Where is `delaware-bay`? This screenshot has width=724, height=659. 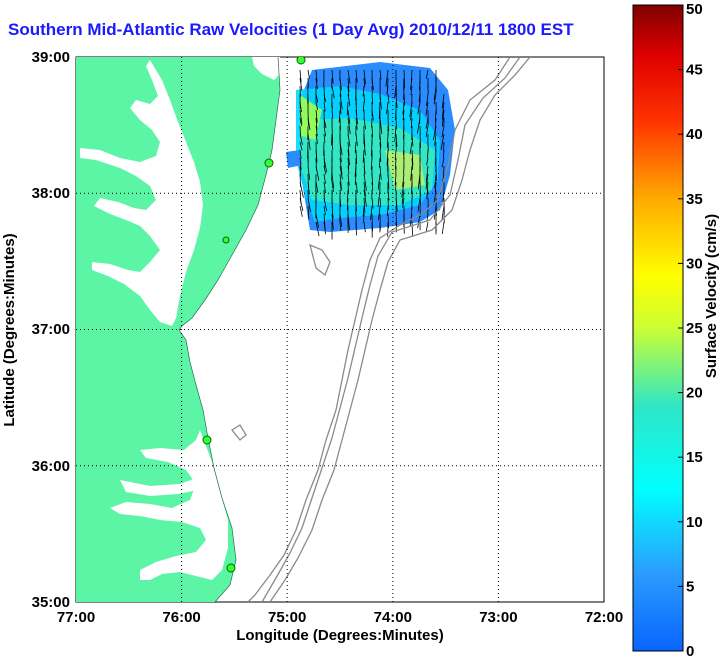 delaware-bay is located at coordinates (267, 68).